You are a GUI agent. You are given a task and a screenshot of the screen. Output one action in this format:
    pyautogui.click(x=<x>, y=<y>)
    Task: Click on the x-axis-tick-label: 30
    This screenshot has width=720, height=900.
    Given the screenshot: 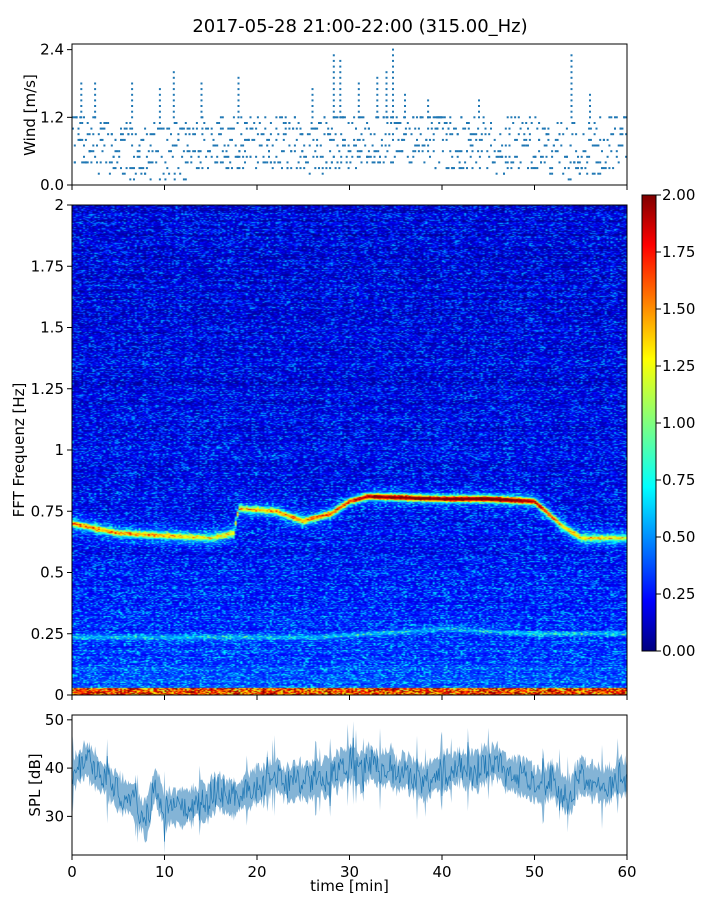 What is the action you would take?
    pyautogui.click(x=349, y=872)
    